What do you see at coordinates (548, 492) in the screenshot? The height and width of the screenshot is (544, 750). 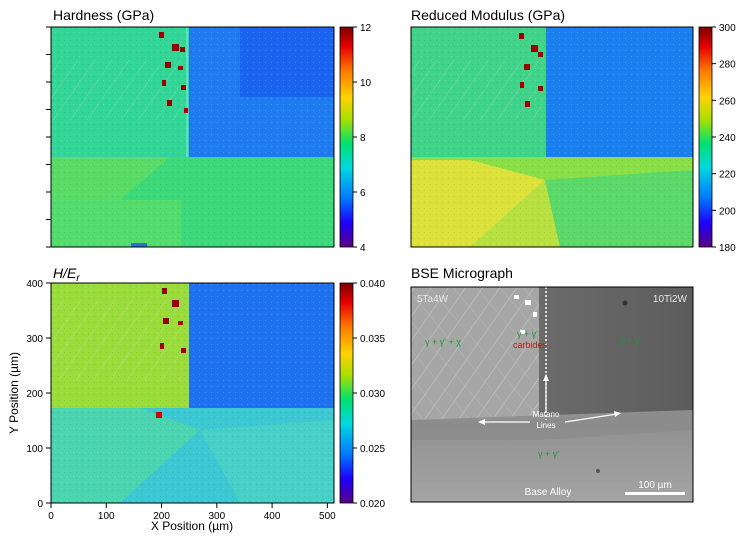 I see `bse-base-alloy: Base Alloy` at bounding box center [548, 492].